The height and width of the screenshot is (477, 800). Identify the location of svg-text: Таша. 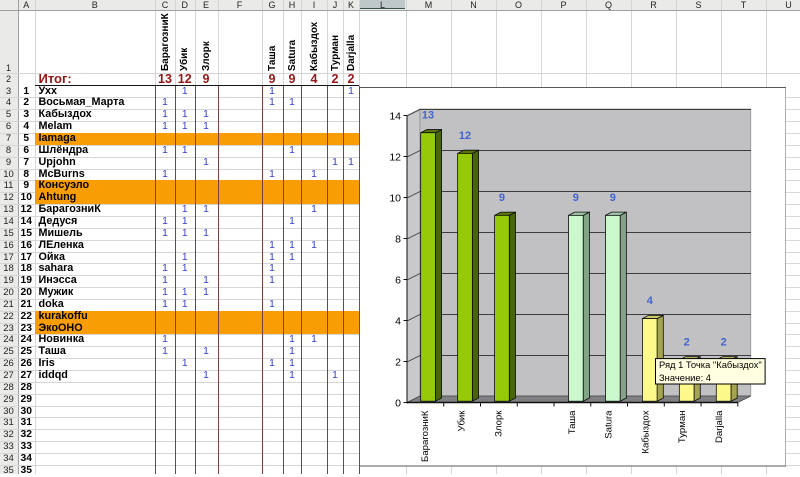
(571, 422).